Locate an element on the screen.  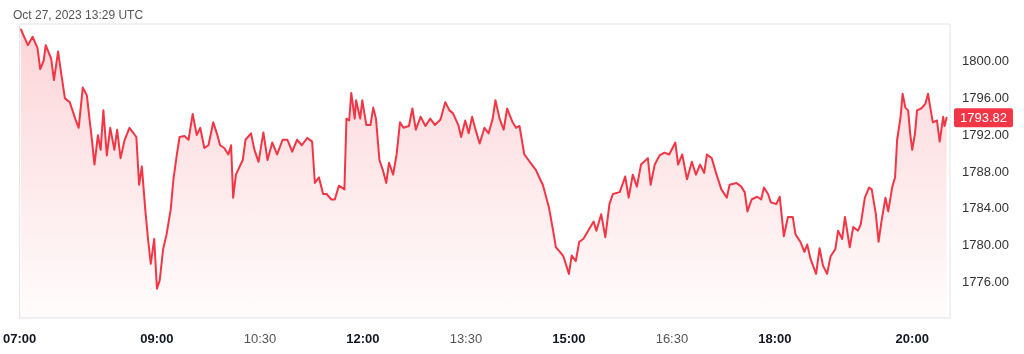
y-tick-label: 1776.00 is located at coordinates (985, 281).